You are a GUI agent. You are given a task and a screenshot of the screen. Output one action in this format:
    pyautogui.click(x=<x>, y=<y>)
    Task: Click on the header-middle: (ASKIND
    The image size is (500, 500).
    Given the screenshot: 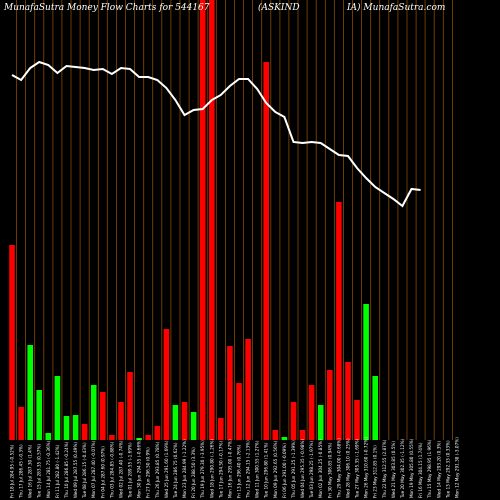 What is the action you would take?
    pyautogui.click(x=279, y=7)
    